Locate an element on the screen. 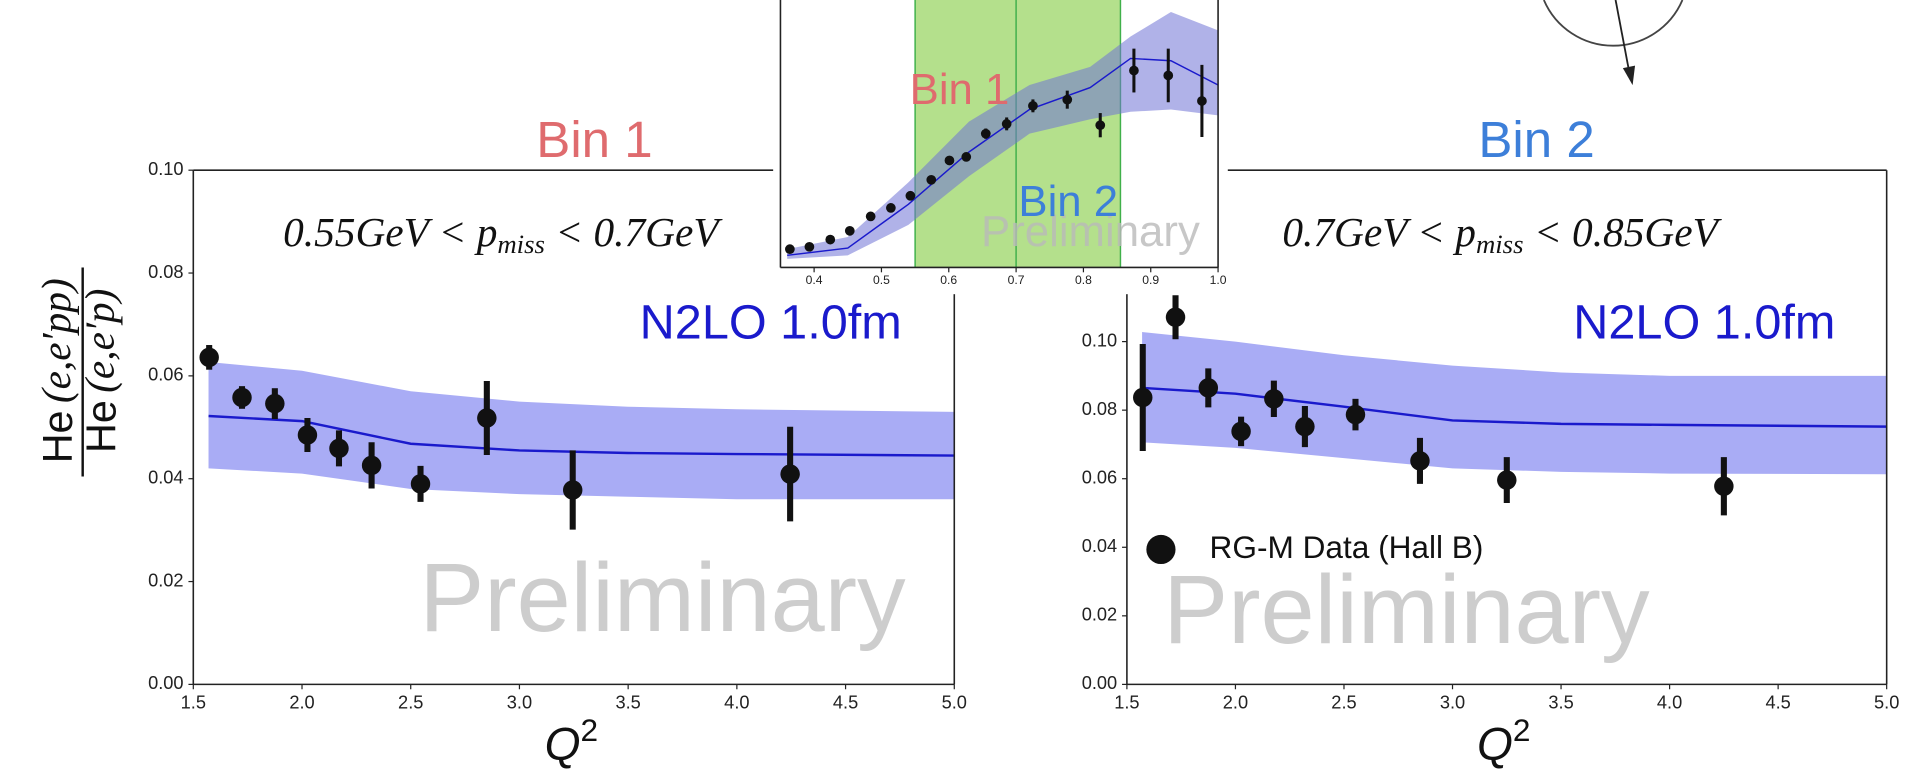  cut-high: < 0.85GeV is located at coordinates (1623, 233).